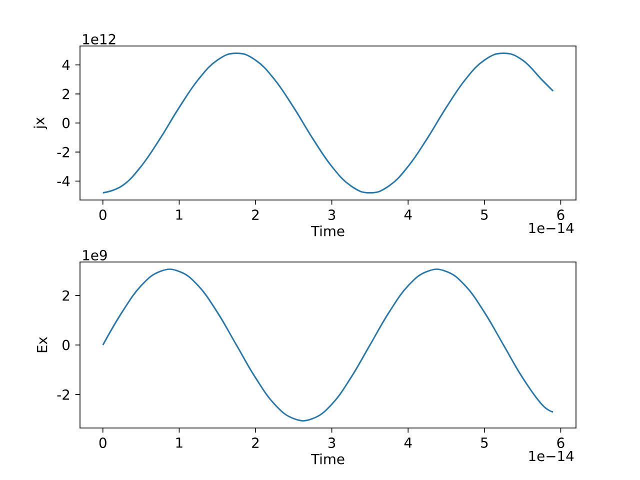  What do you see at coordinates (99, 39) in the screenshot?
I see `text: 1e12` at bounding box center [99, 39].